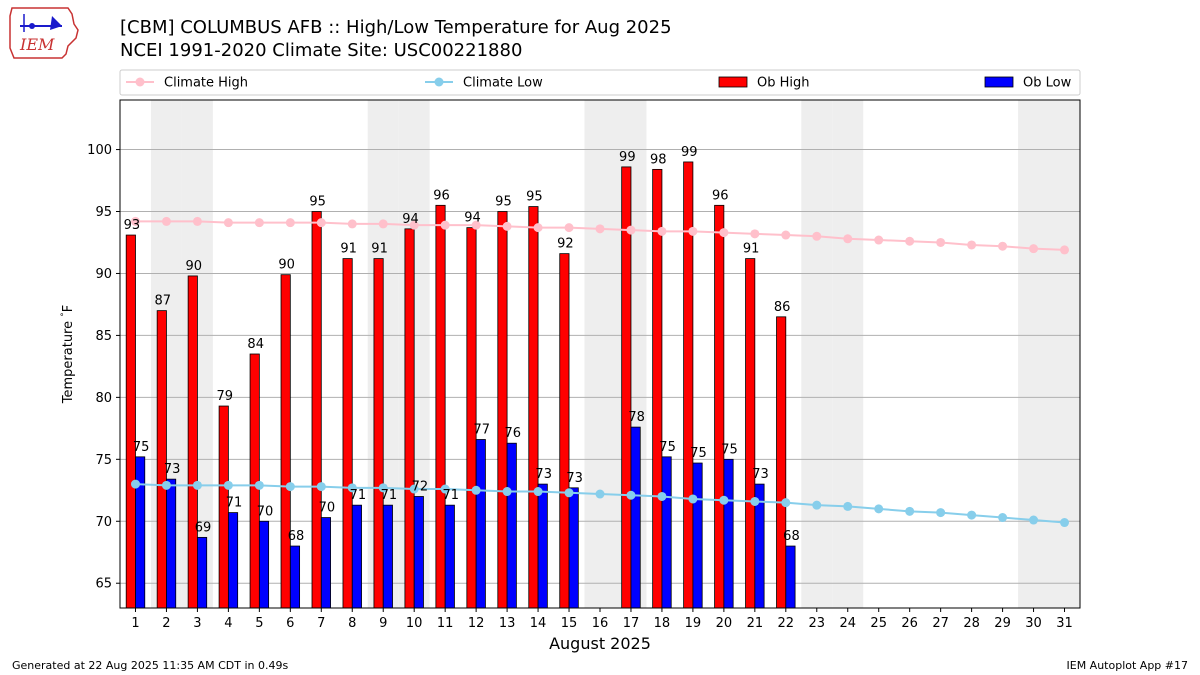 The image size is (1200, 675). Describe the element at coordinates (482, 429) in the screenshot. I see `ob-low-label: 77` at that location.